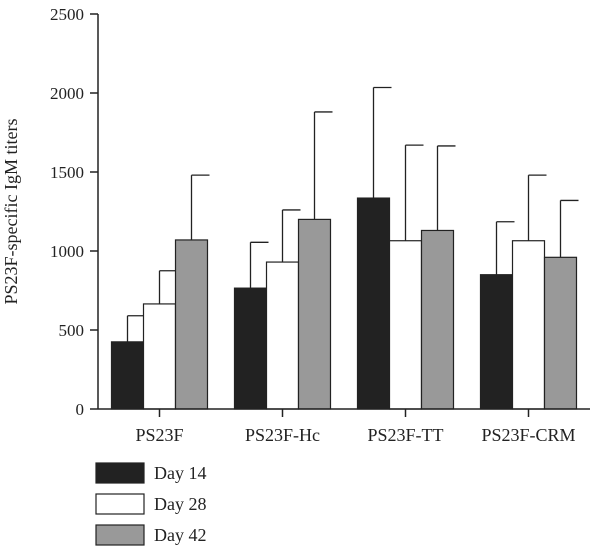  What do you see at coordinates (314, 314) in the screenshot?
I see `bar-day-42-ps23f-hc` at bounding box center [314, 314].